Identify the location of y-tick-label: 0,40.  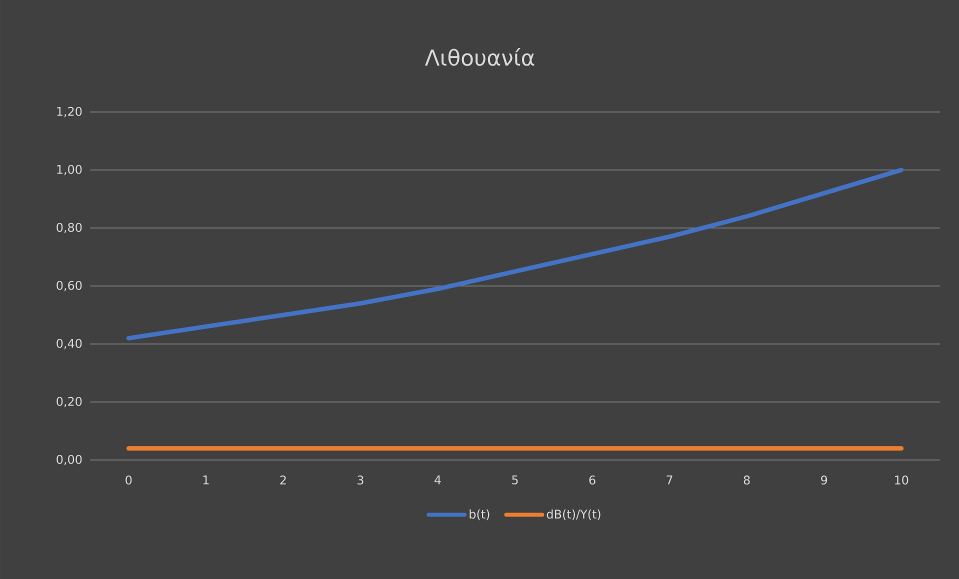
(69, 344).